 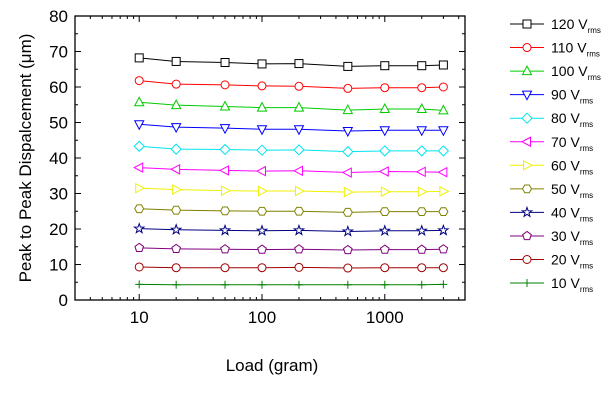 I want to click on x-tick-label: 100, so click(x=262, y=317).